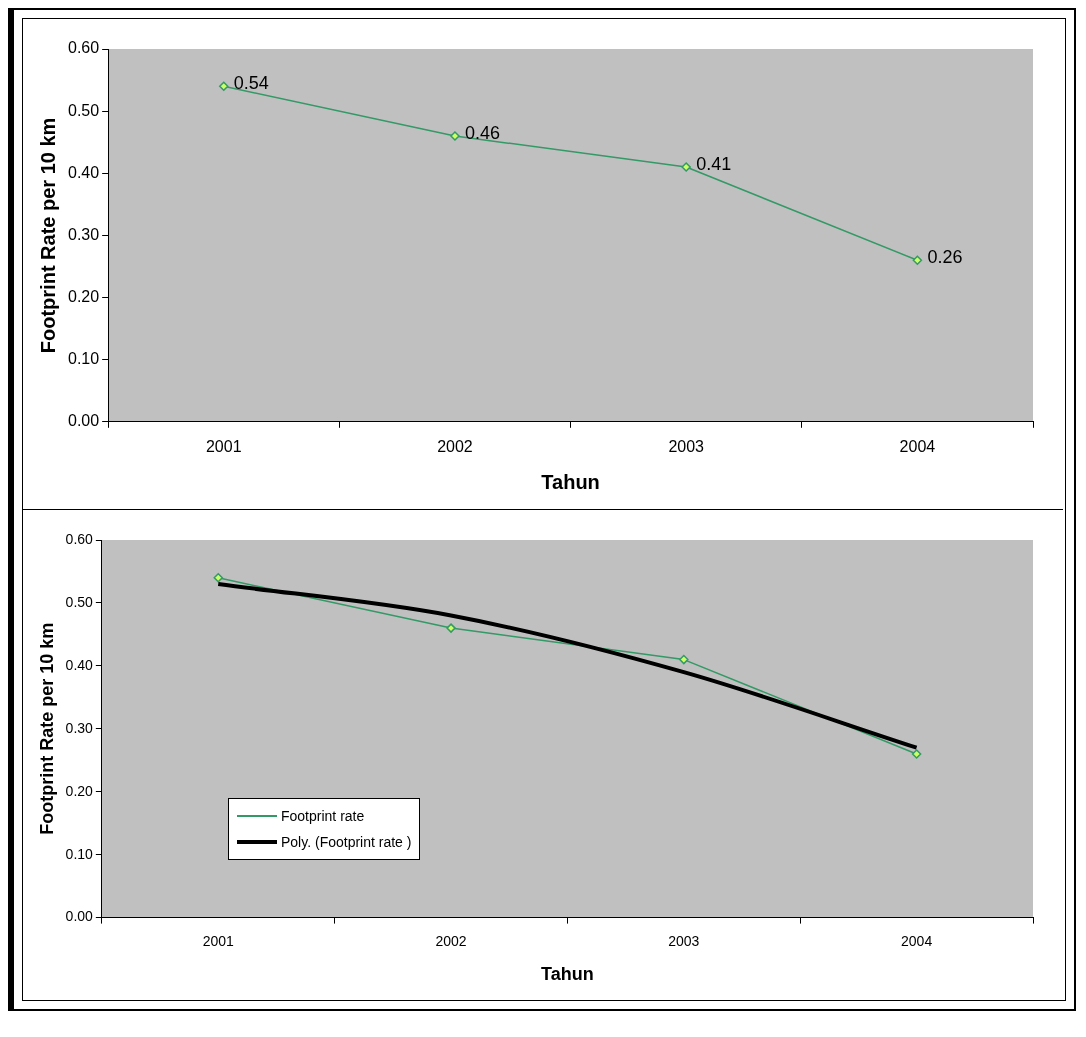 The image size is (1086, 1037). I want to click on data-label: 0.26, so click(945, 257).